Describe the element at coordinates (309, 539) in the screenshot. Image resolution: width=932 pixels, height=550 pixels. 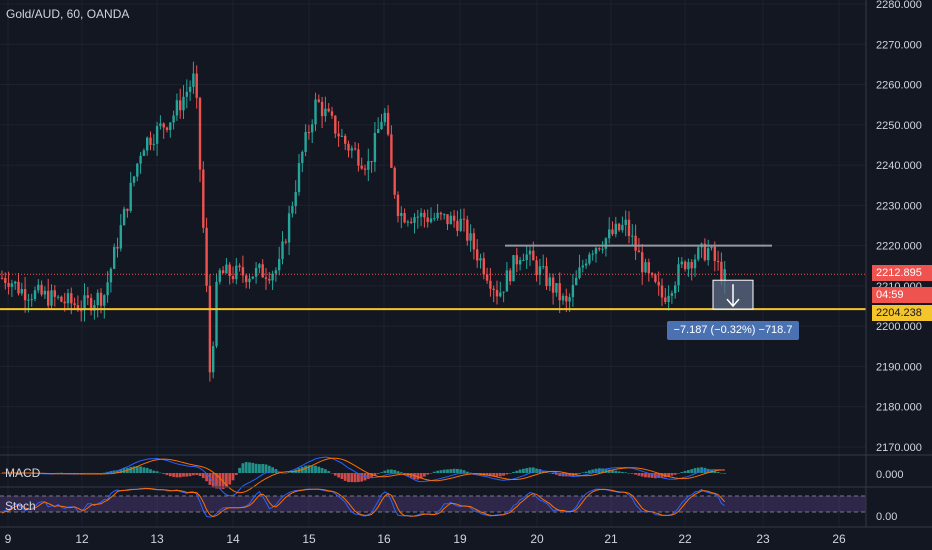
I see `x-tick-label: 15` at that location.